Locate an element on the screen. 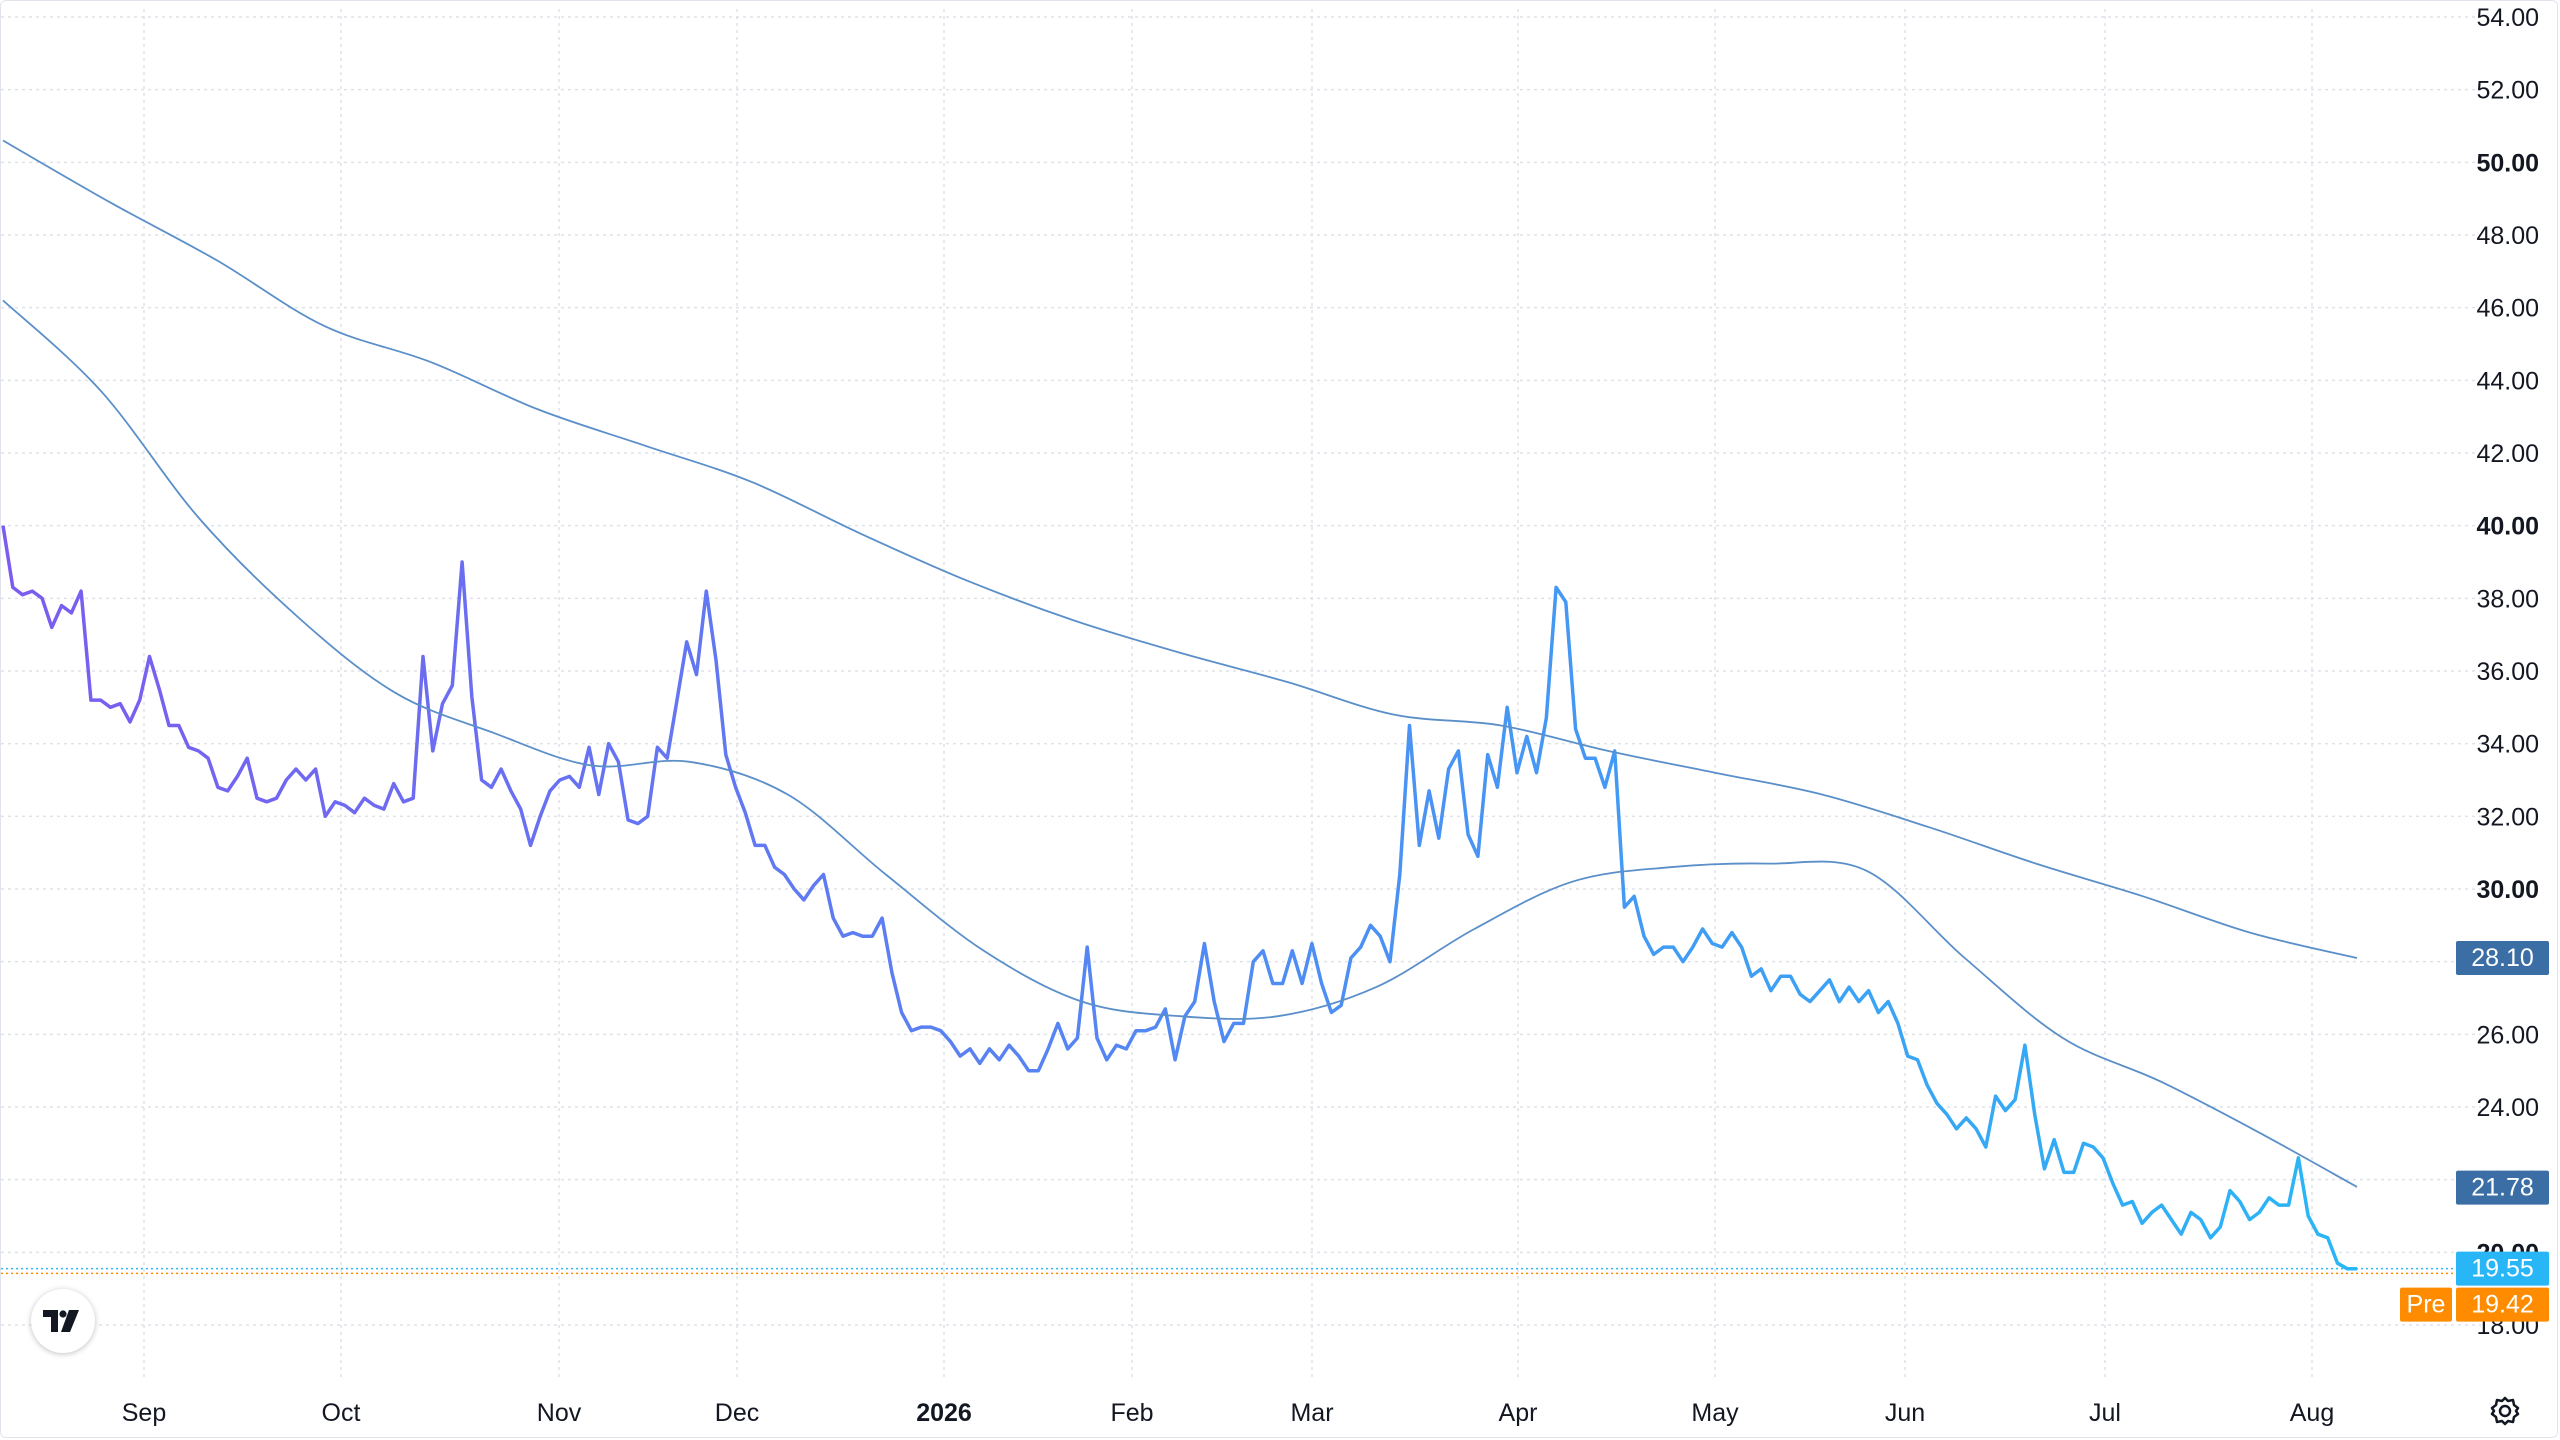 This screenshot has height=1440, width=2560. x-tick-label: Feb is located at coordinates (1131, 1413).